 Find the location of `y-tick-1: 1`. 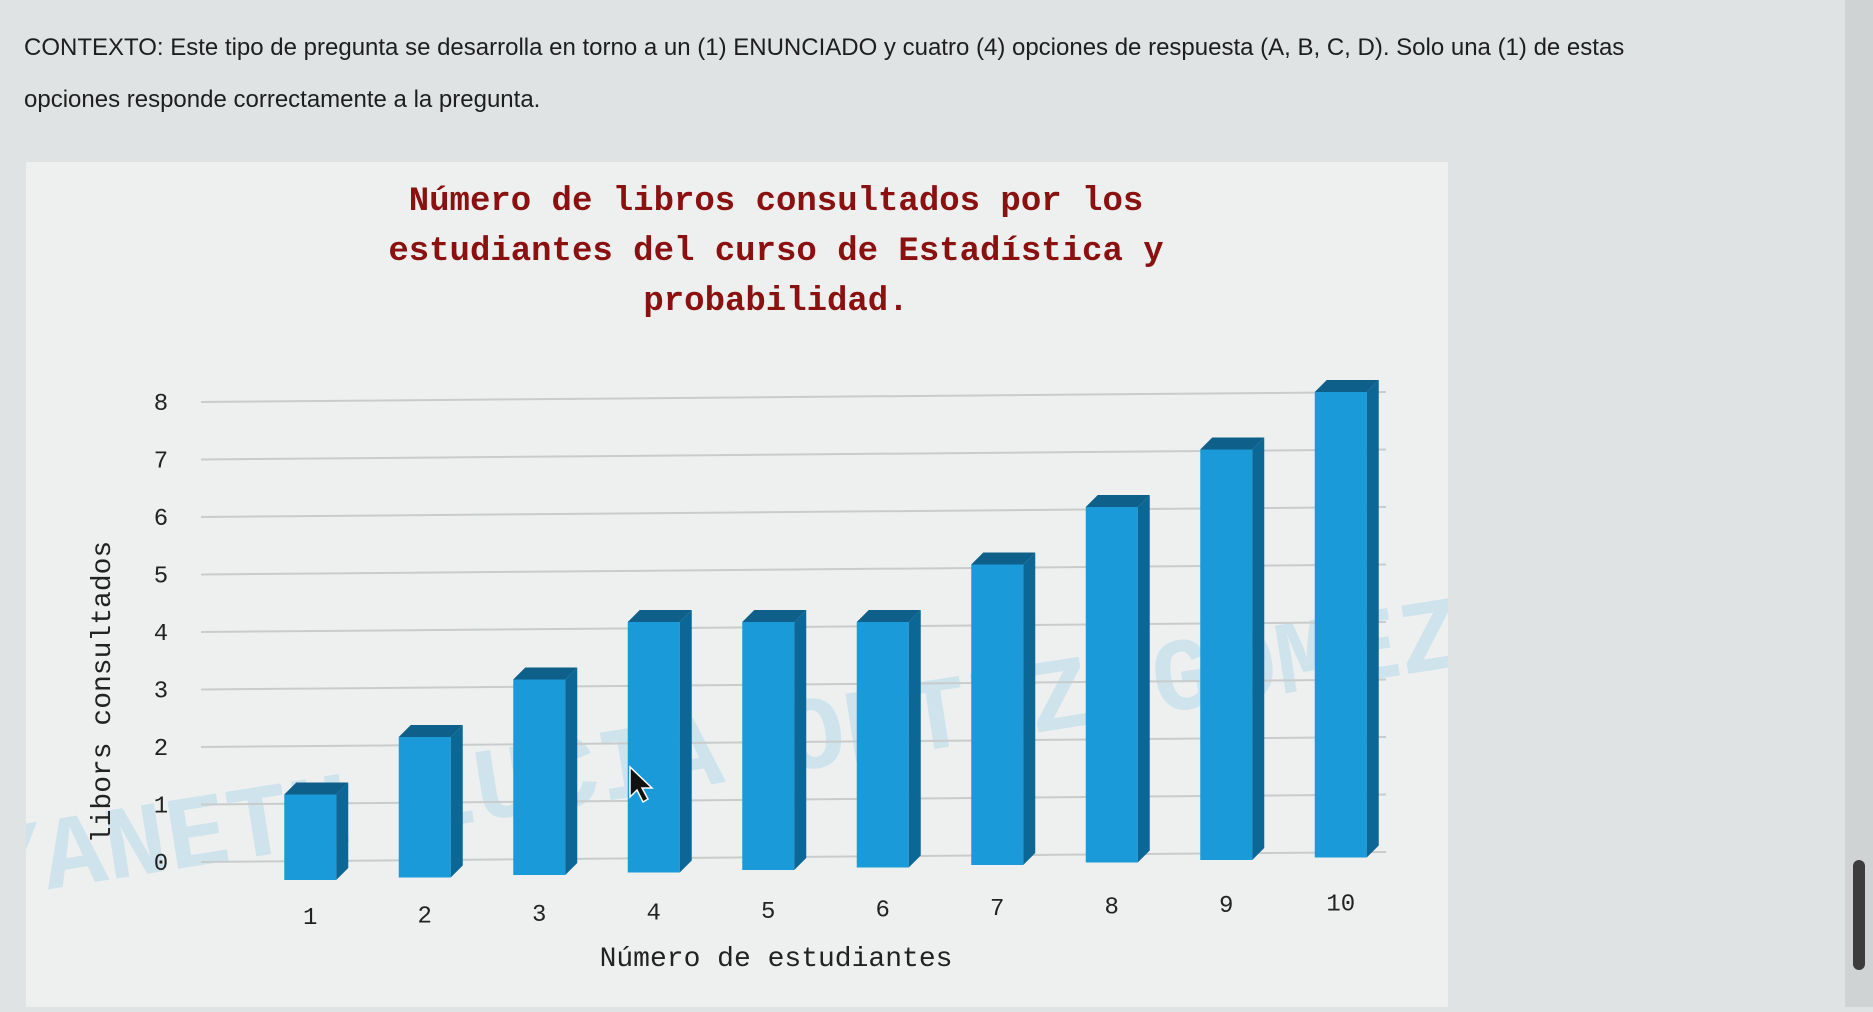

y-tick-1: 1 is located at coordinates (161, 807).